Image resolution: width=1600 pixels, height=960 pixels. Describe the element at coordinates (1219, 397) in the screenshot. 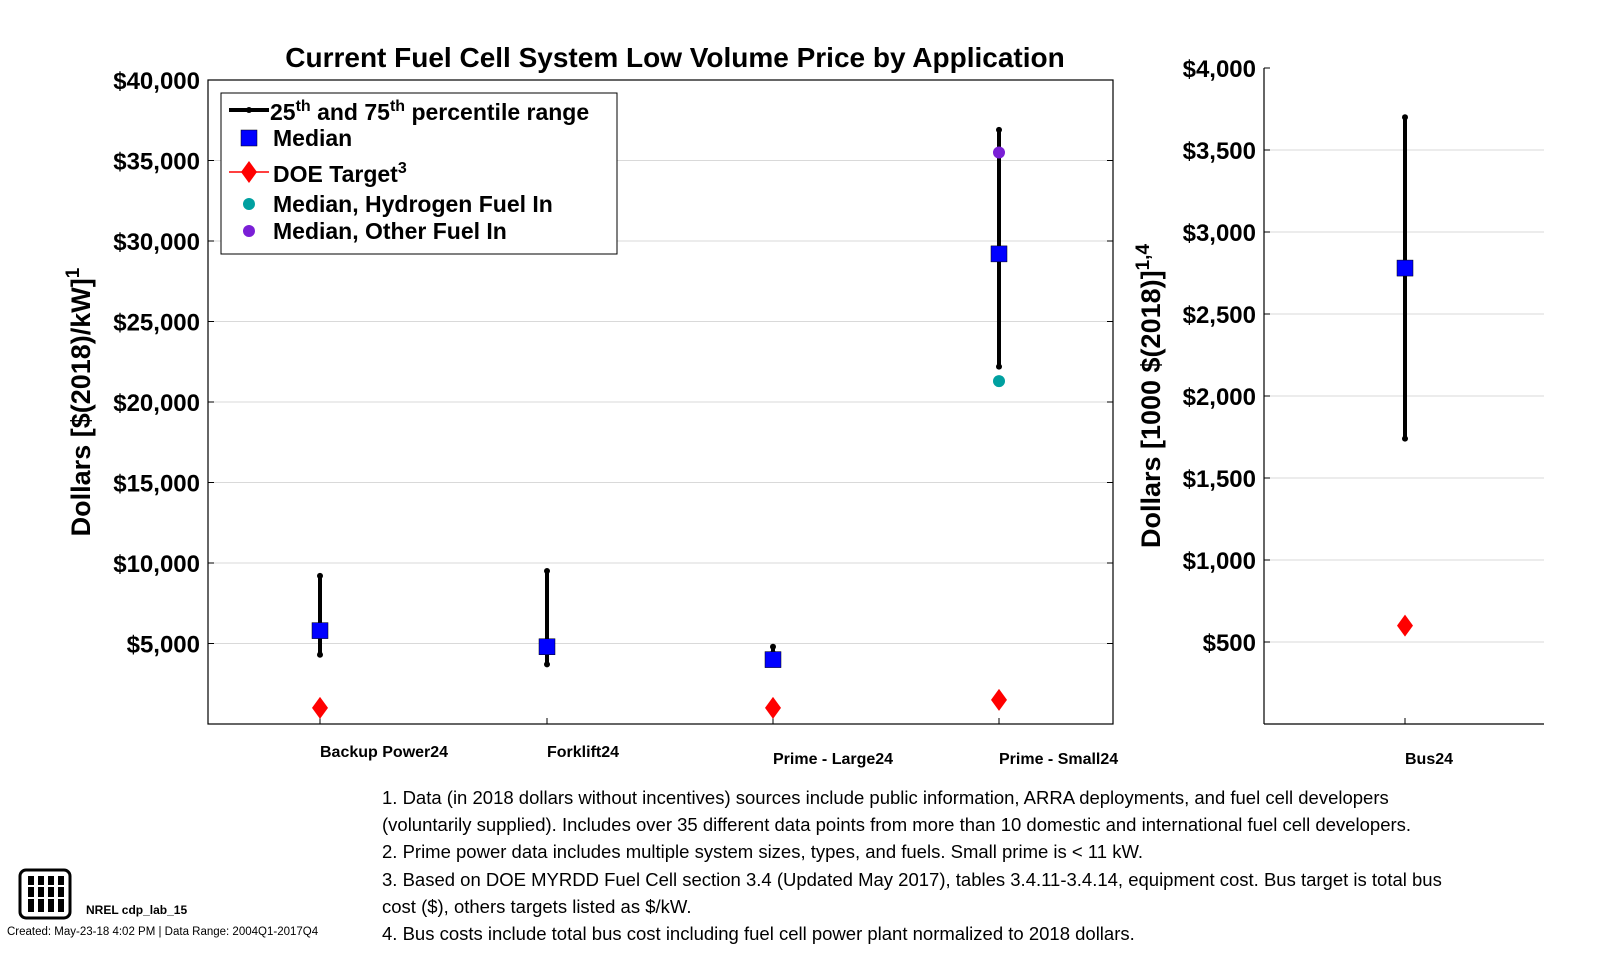

I see `bus-y-tick-label: $2,000` at that location.